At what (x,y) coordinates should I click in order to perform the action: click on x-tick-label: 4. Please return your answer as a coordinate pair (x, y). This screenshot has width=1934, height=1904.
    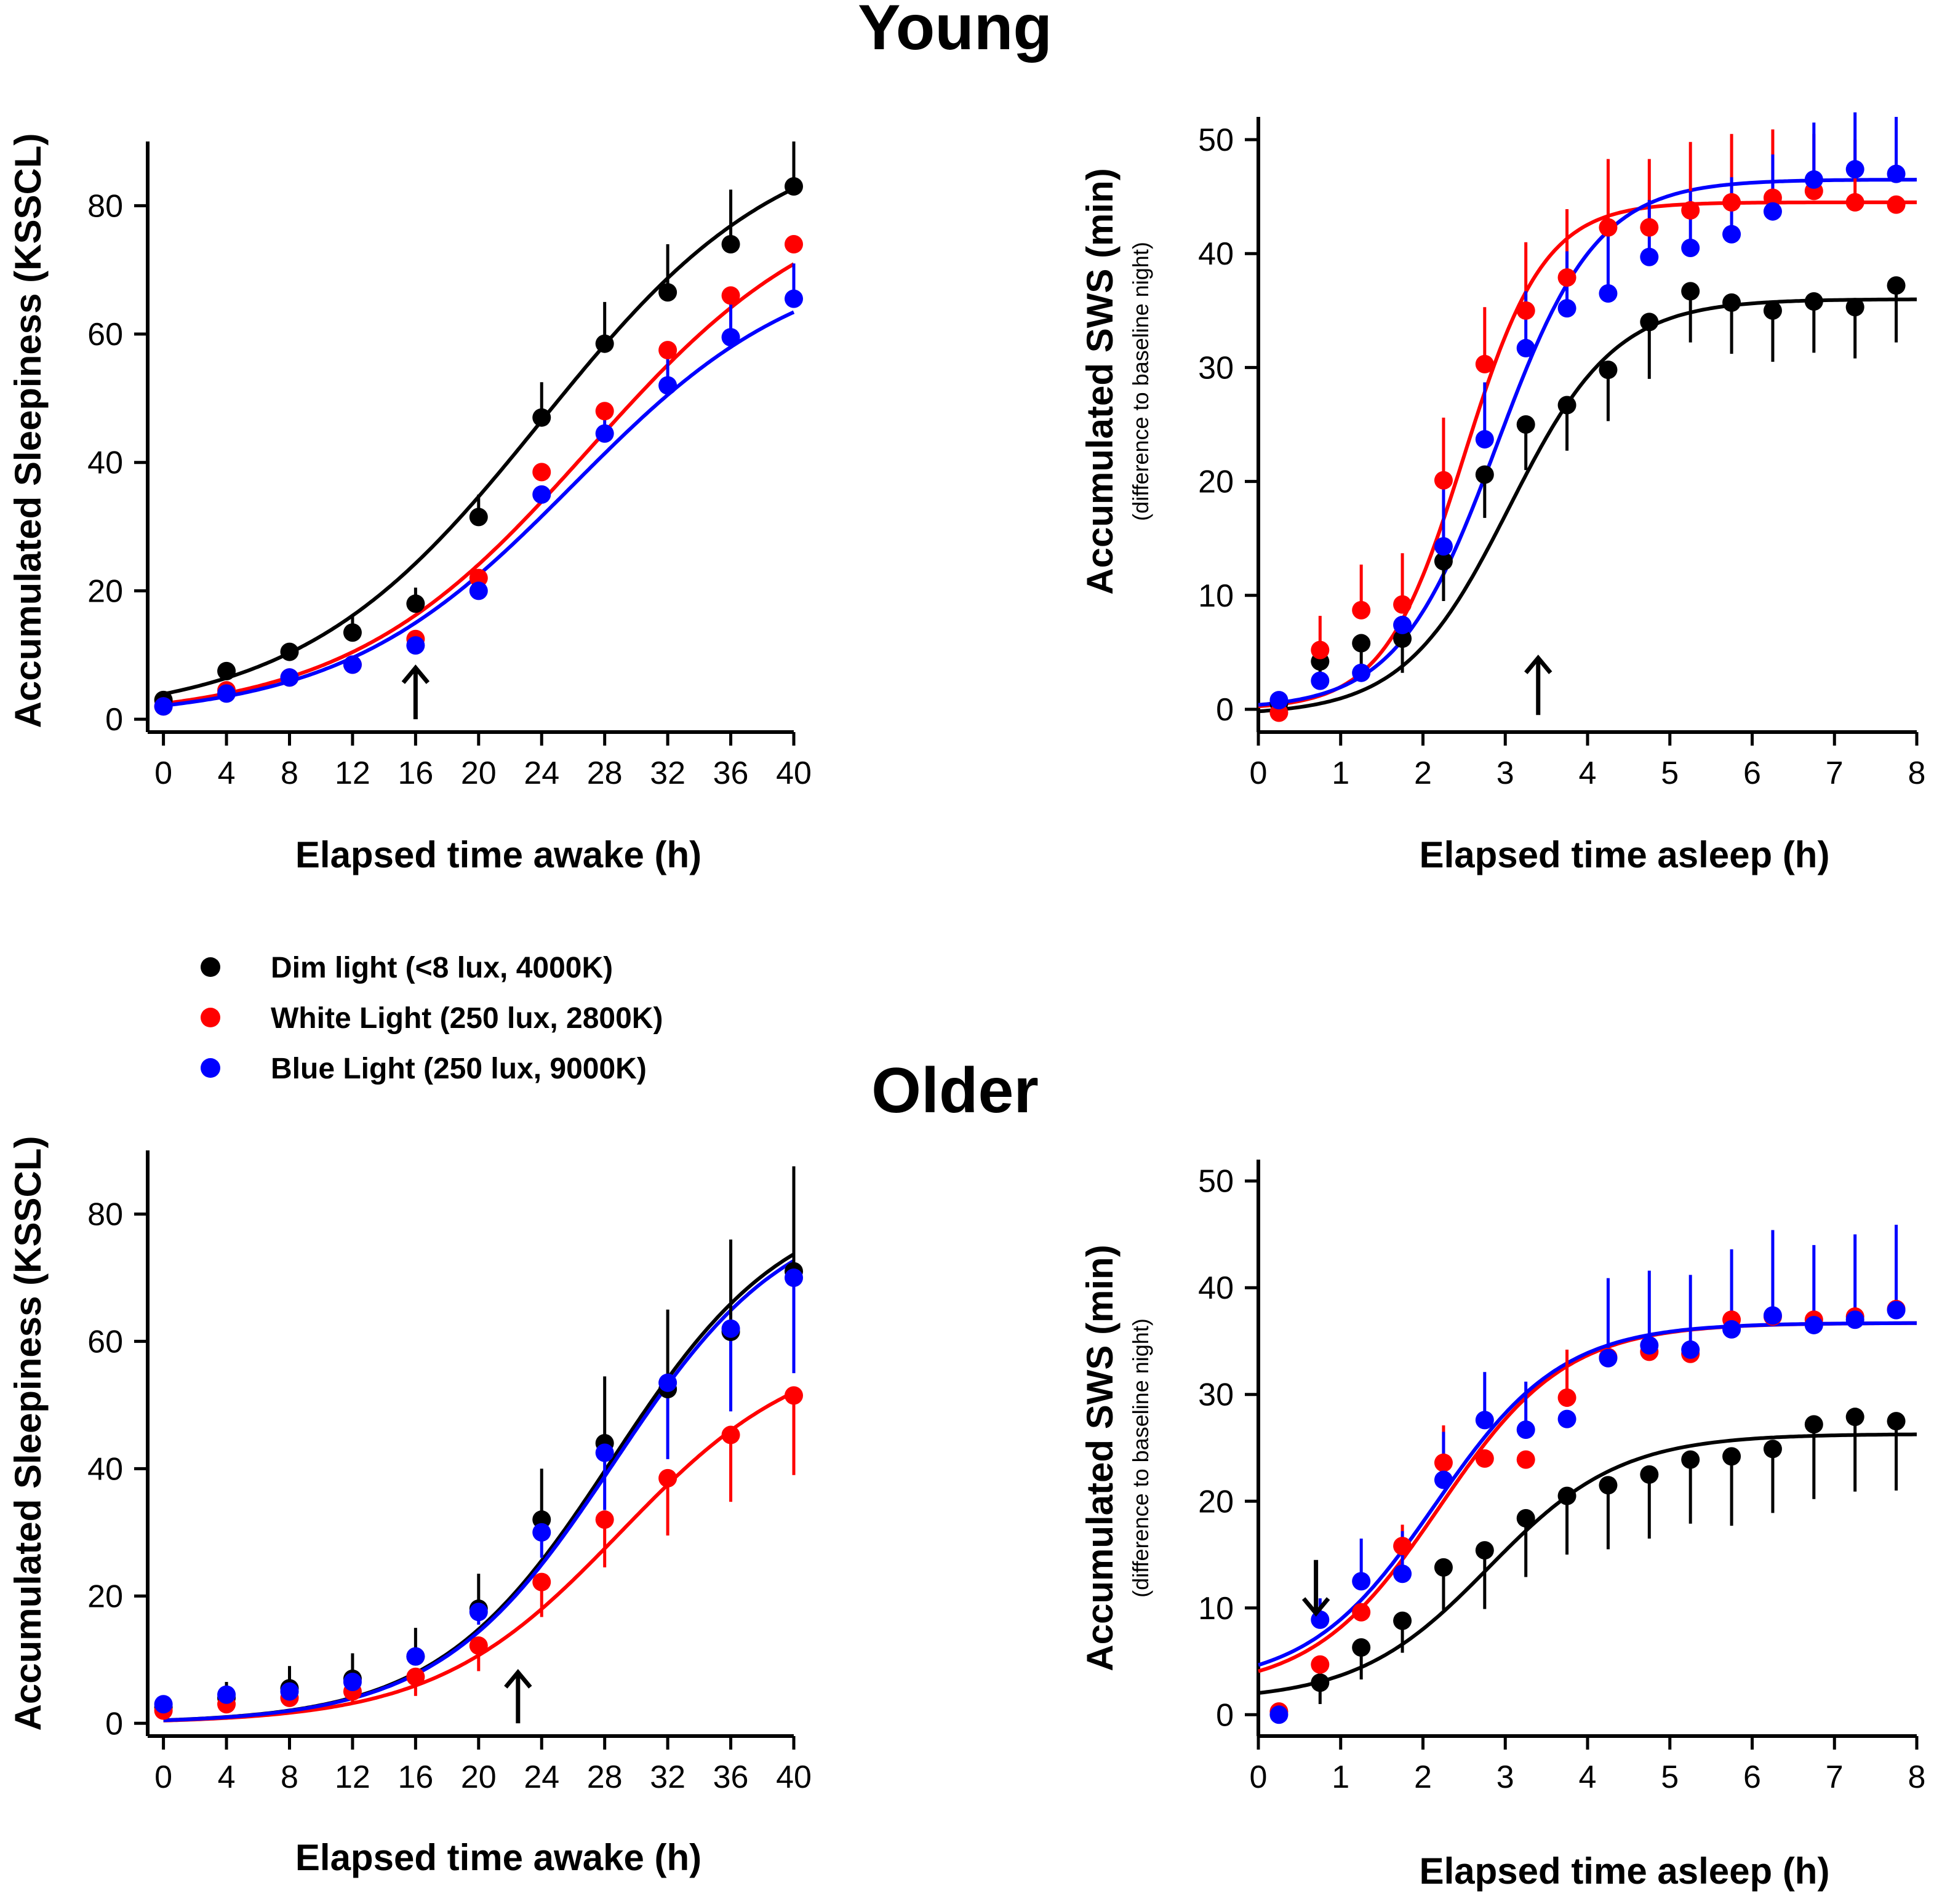
    Looking at the image, I should click on (1588, 773).